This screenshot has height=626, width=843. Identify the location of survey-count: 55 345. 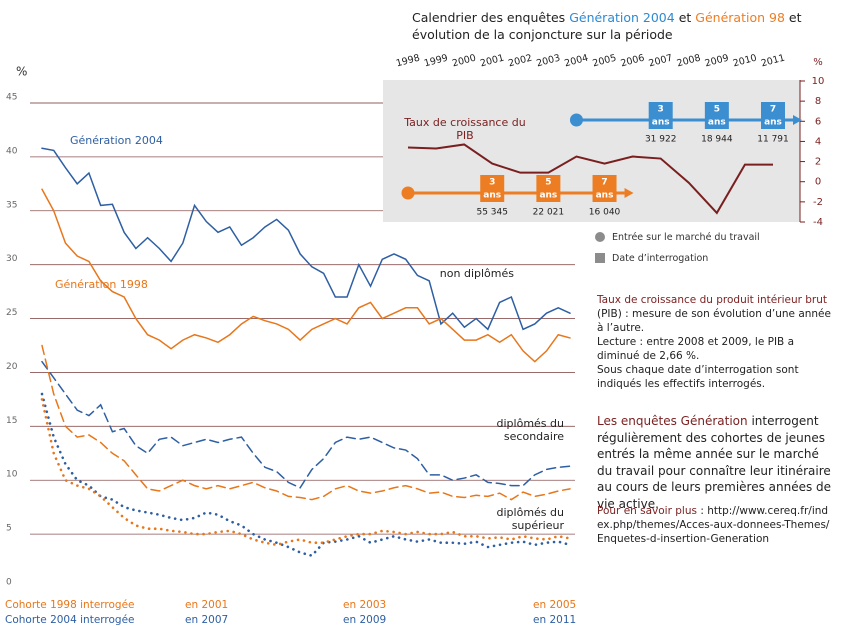
(492, 213).